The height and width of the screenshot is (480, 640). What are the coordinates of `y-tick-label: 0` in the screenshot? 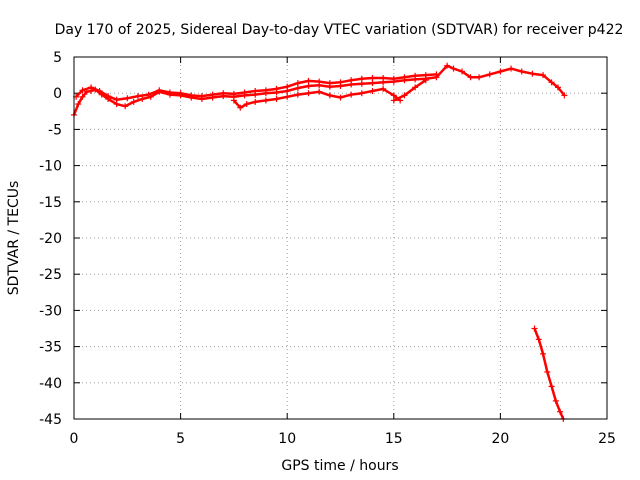 It's located at (57, 94).